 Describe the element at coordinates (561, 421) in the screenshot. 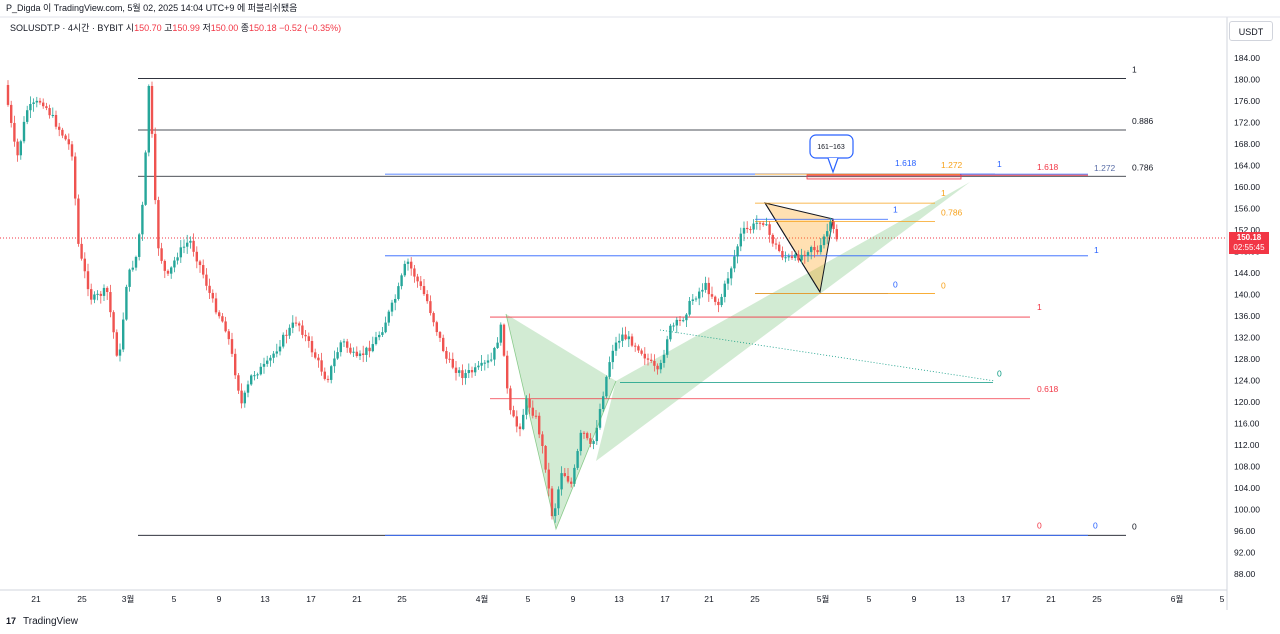

I see `harmonic-xab-triangle` at that location.